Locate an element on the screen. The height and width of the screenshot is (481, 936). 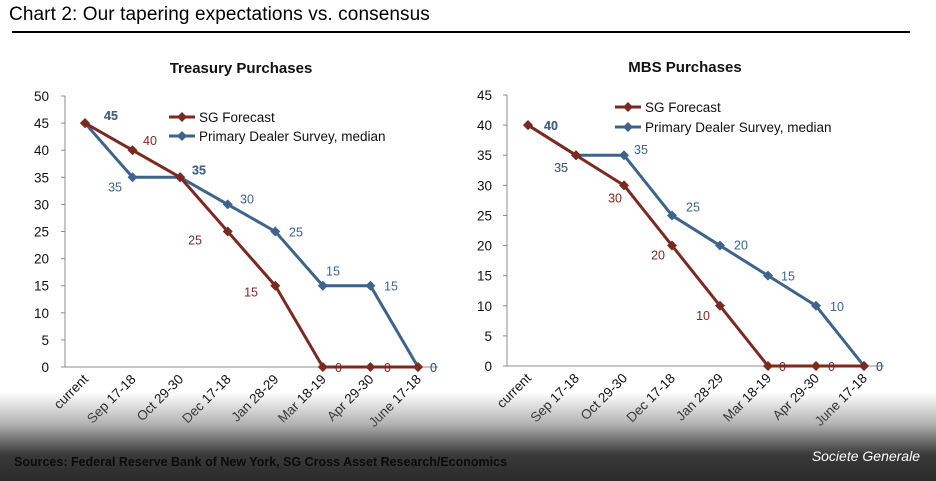
panel1-y-tick-label: 25 is located at coordinates (41, 232).